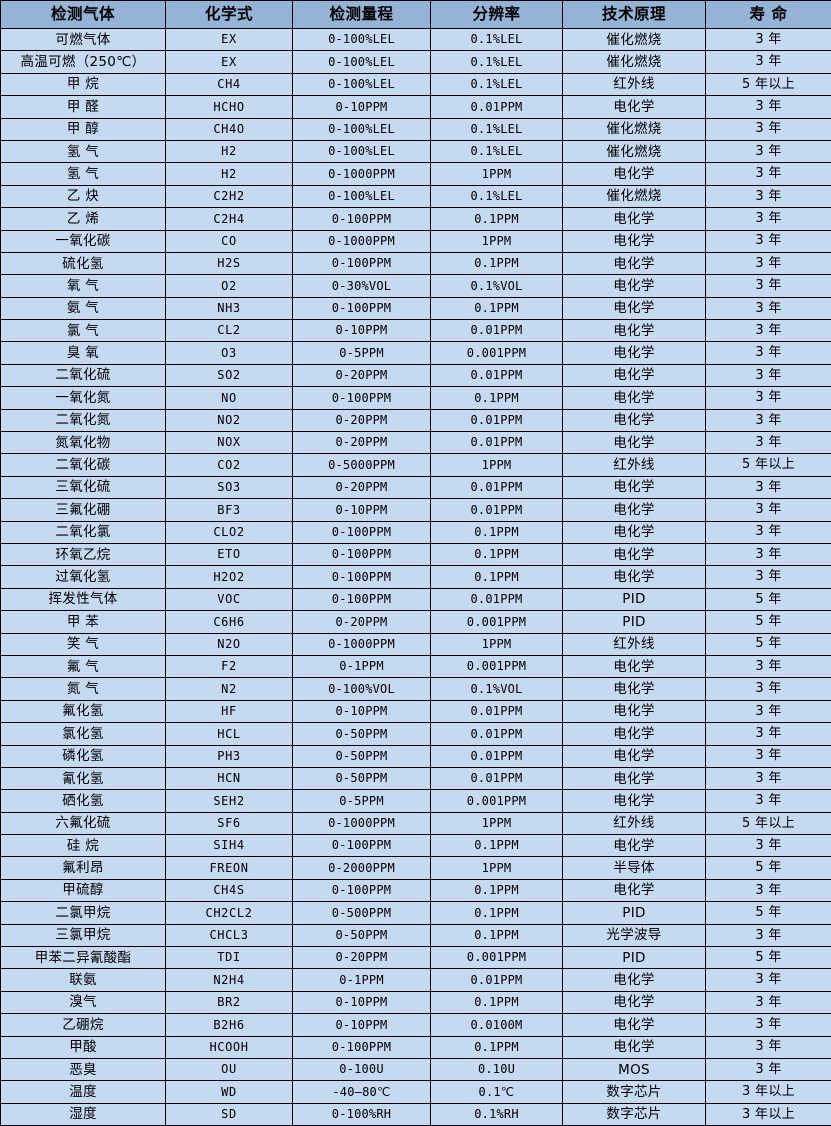 The image size is (831, 1126). What do you see at coordinates (229, 443) in the screenshot?
I see `cell-form: NOX` at bounding box center [229, 443].